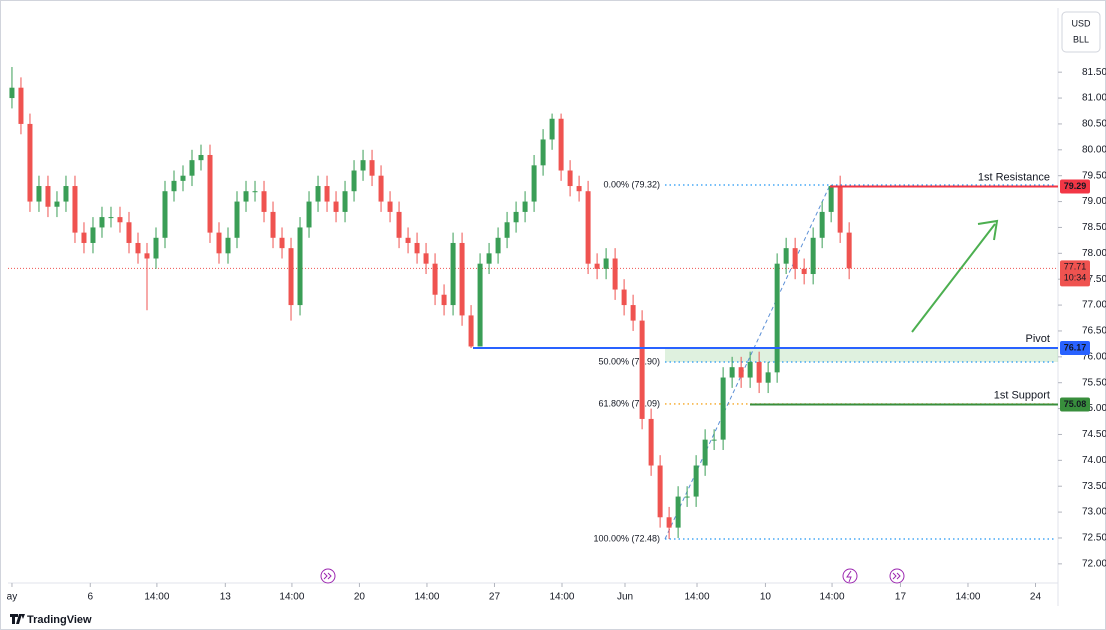 The image size is (1106, 630). Describe the element at coordinates (629, 361) in the screenshot. I see `fib-label: 50.00% (75.90)` at that location.